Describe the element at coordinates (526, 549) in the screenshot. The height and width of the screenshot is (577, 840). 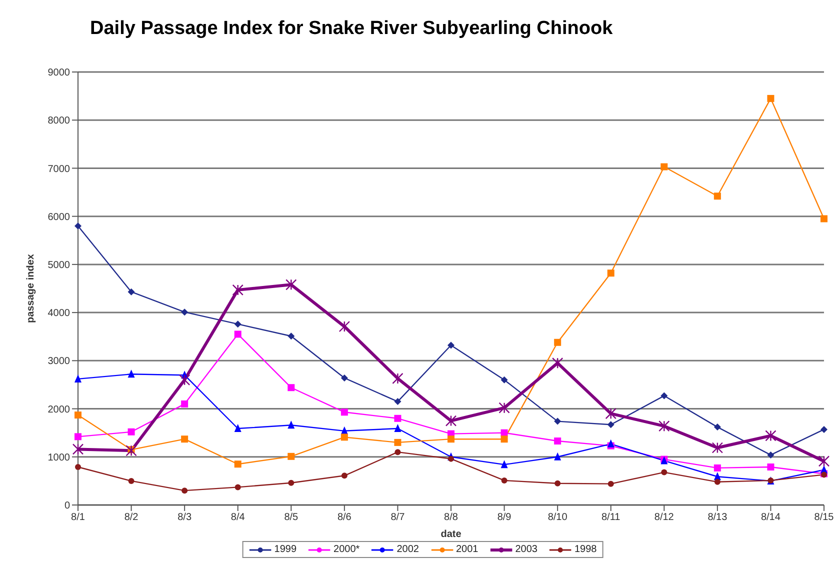
I see `legend-label: 2003` at that location.